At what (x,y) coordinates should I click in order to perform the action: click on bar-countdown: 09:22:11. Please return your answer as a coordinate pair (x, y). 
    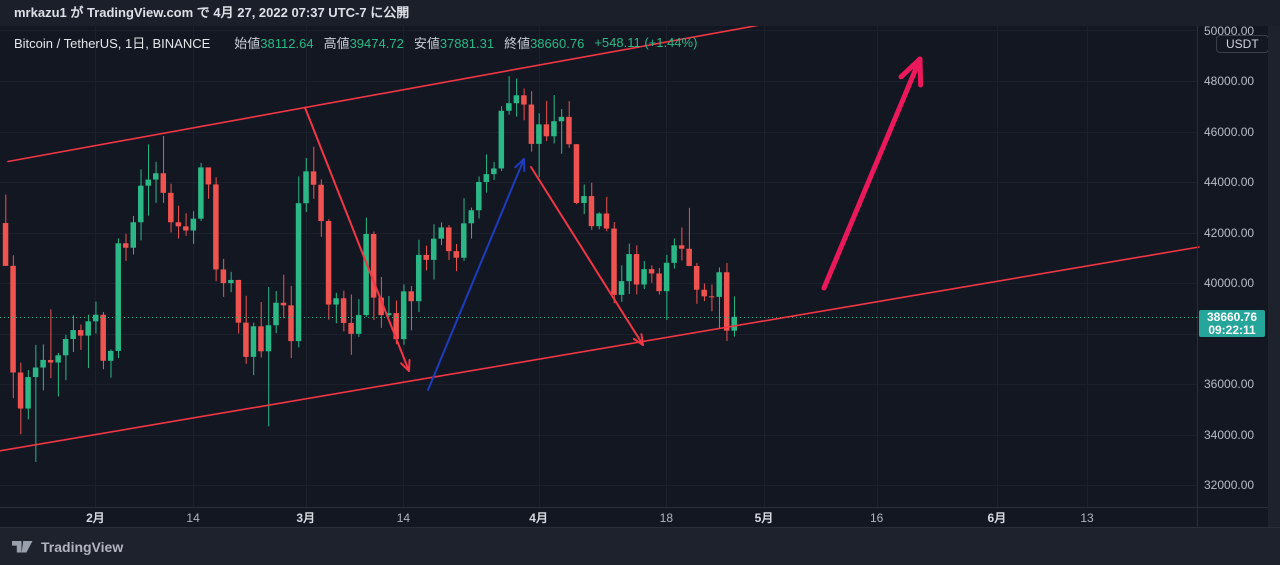
    Looking at the image, I should click on (1232, 329).